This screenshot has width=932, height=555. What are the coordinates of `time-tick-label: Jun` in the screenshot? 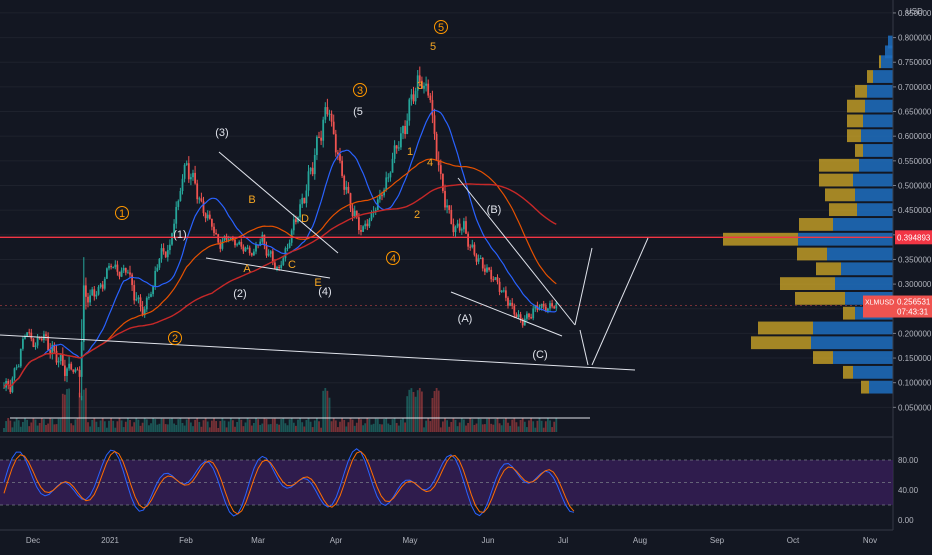 It's located at (488, 540).